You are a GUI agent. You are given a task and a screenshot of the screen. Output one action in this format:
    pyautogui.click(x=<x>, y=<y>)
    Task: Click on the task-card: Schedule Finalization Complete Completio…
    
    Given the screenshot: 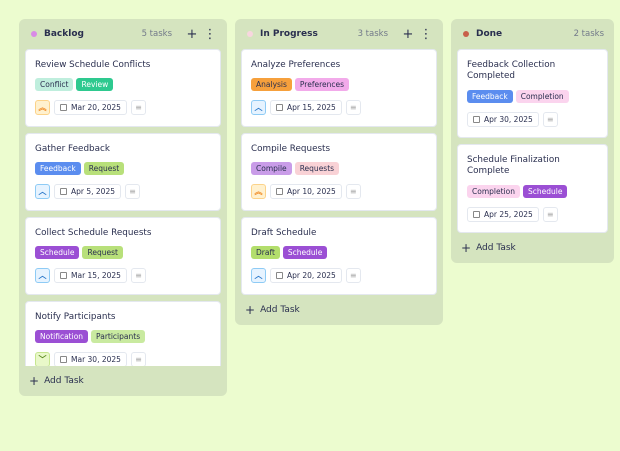 What is the action you would take?
    pyautogui.click(x=532, y=188)
    